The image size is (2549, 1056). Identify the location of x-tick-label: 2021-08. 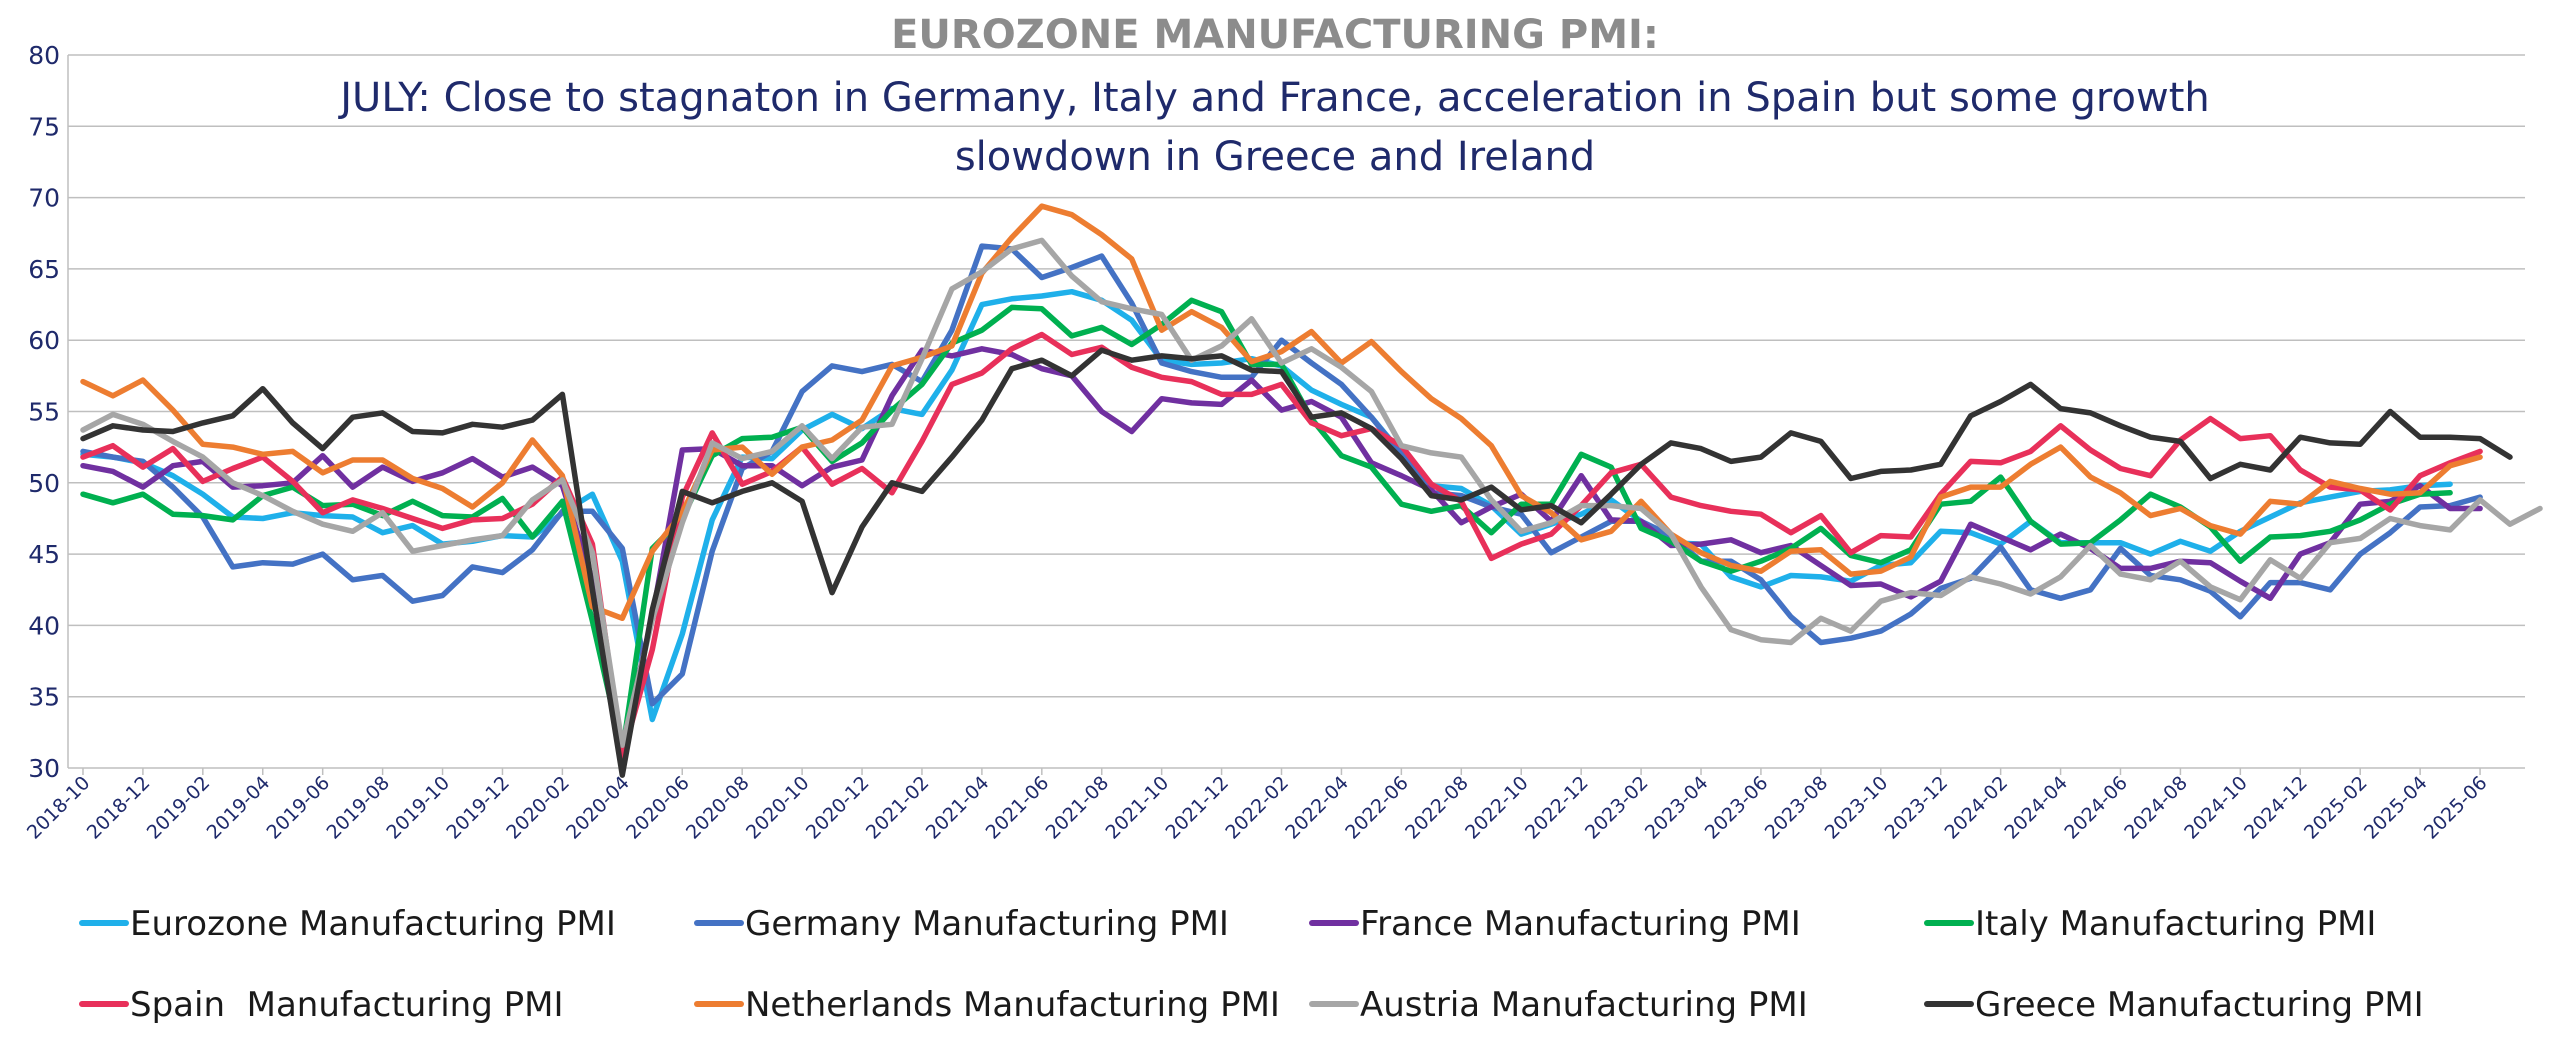
(1078, 808).